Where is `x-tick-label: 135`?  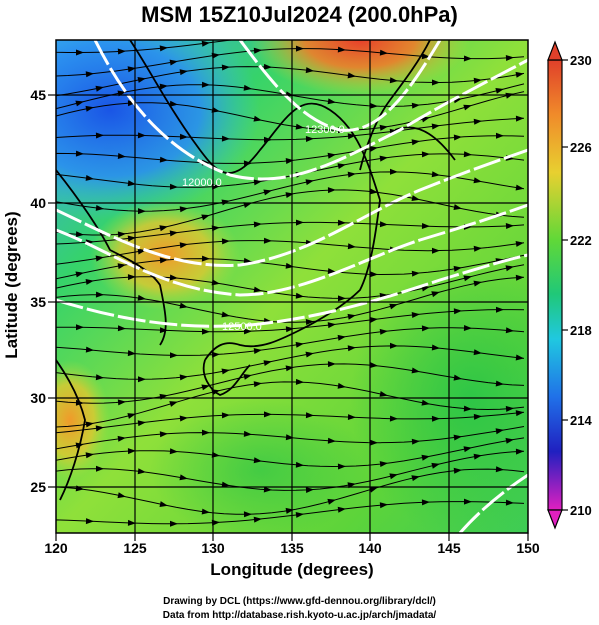 x-tick-label: 135 is located at coordinates (292, 548).